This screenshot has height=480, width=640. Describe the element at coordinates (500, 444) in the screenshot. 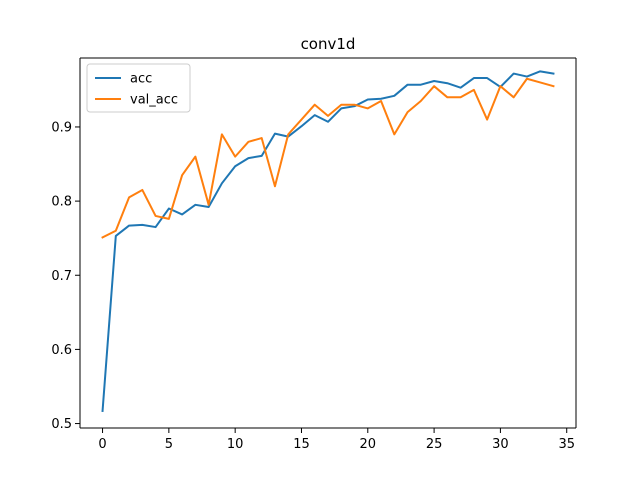

I see `x-tick-label: 30` at that location.